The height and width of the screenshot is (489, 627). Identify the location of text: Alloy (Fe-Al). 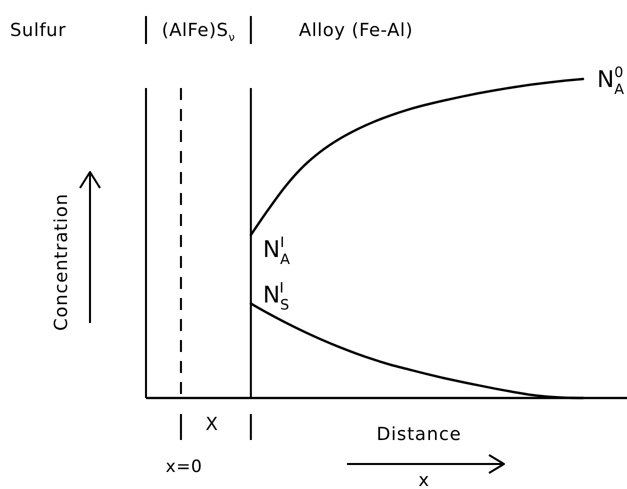
(355, 30).